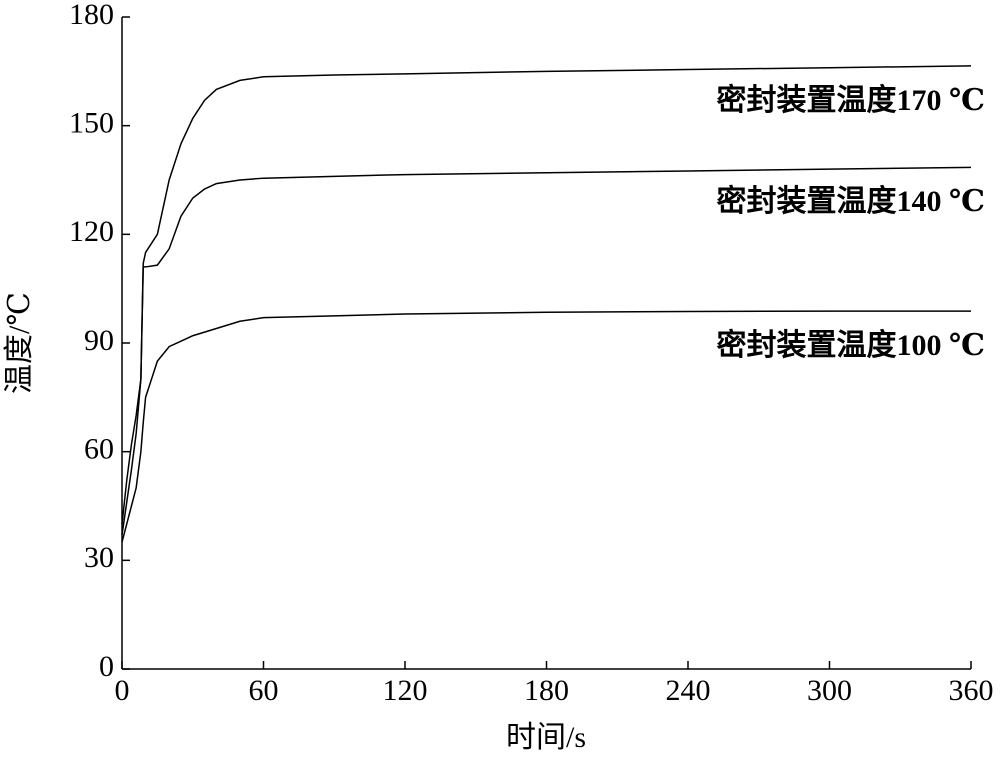 This screenshot has width=1000, height=757. What do you see at coordinates (91, 15) in the screenshot?
I see `y-tick-label: 180` at bounding box center [91, 15].